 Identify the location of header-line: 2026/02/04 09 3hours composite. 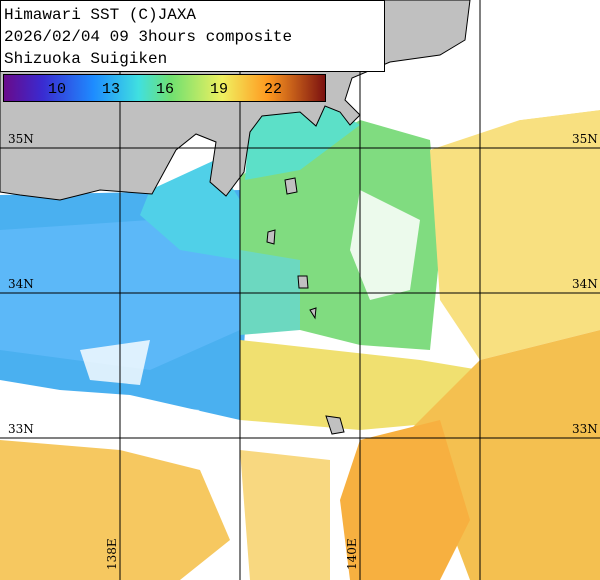
(148, 37).